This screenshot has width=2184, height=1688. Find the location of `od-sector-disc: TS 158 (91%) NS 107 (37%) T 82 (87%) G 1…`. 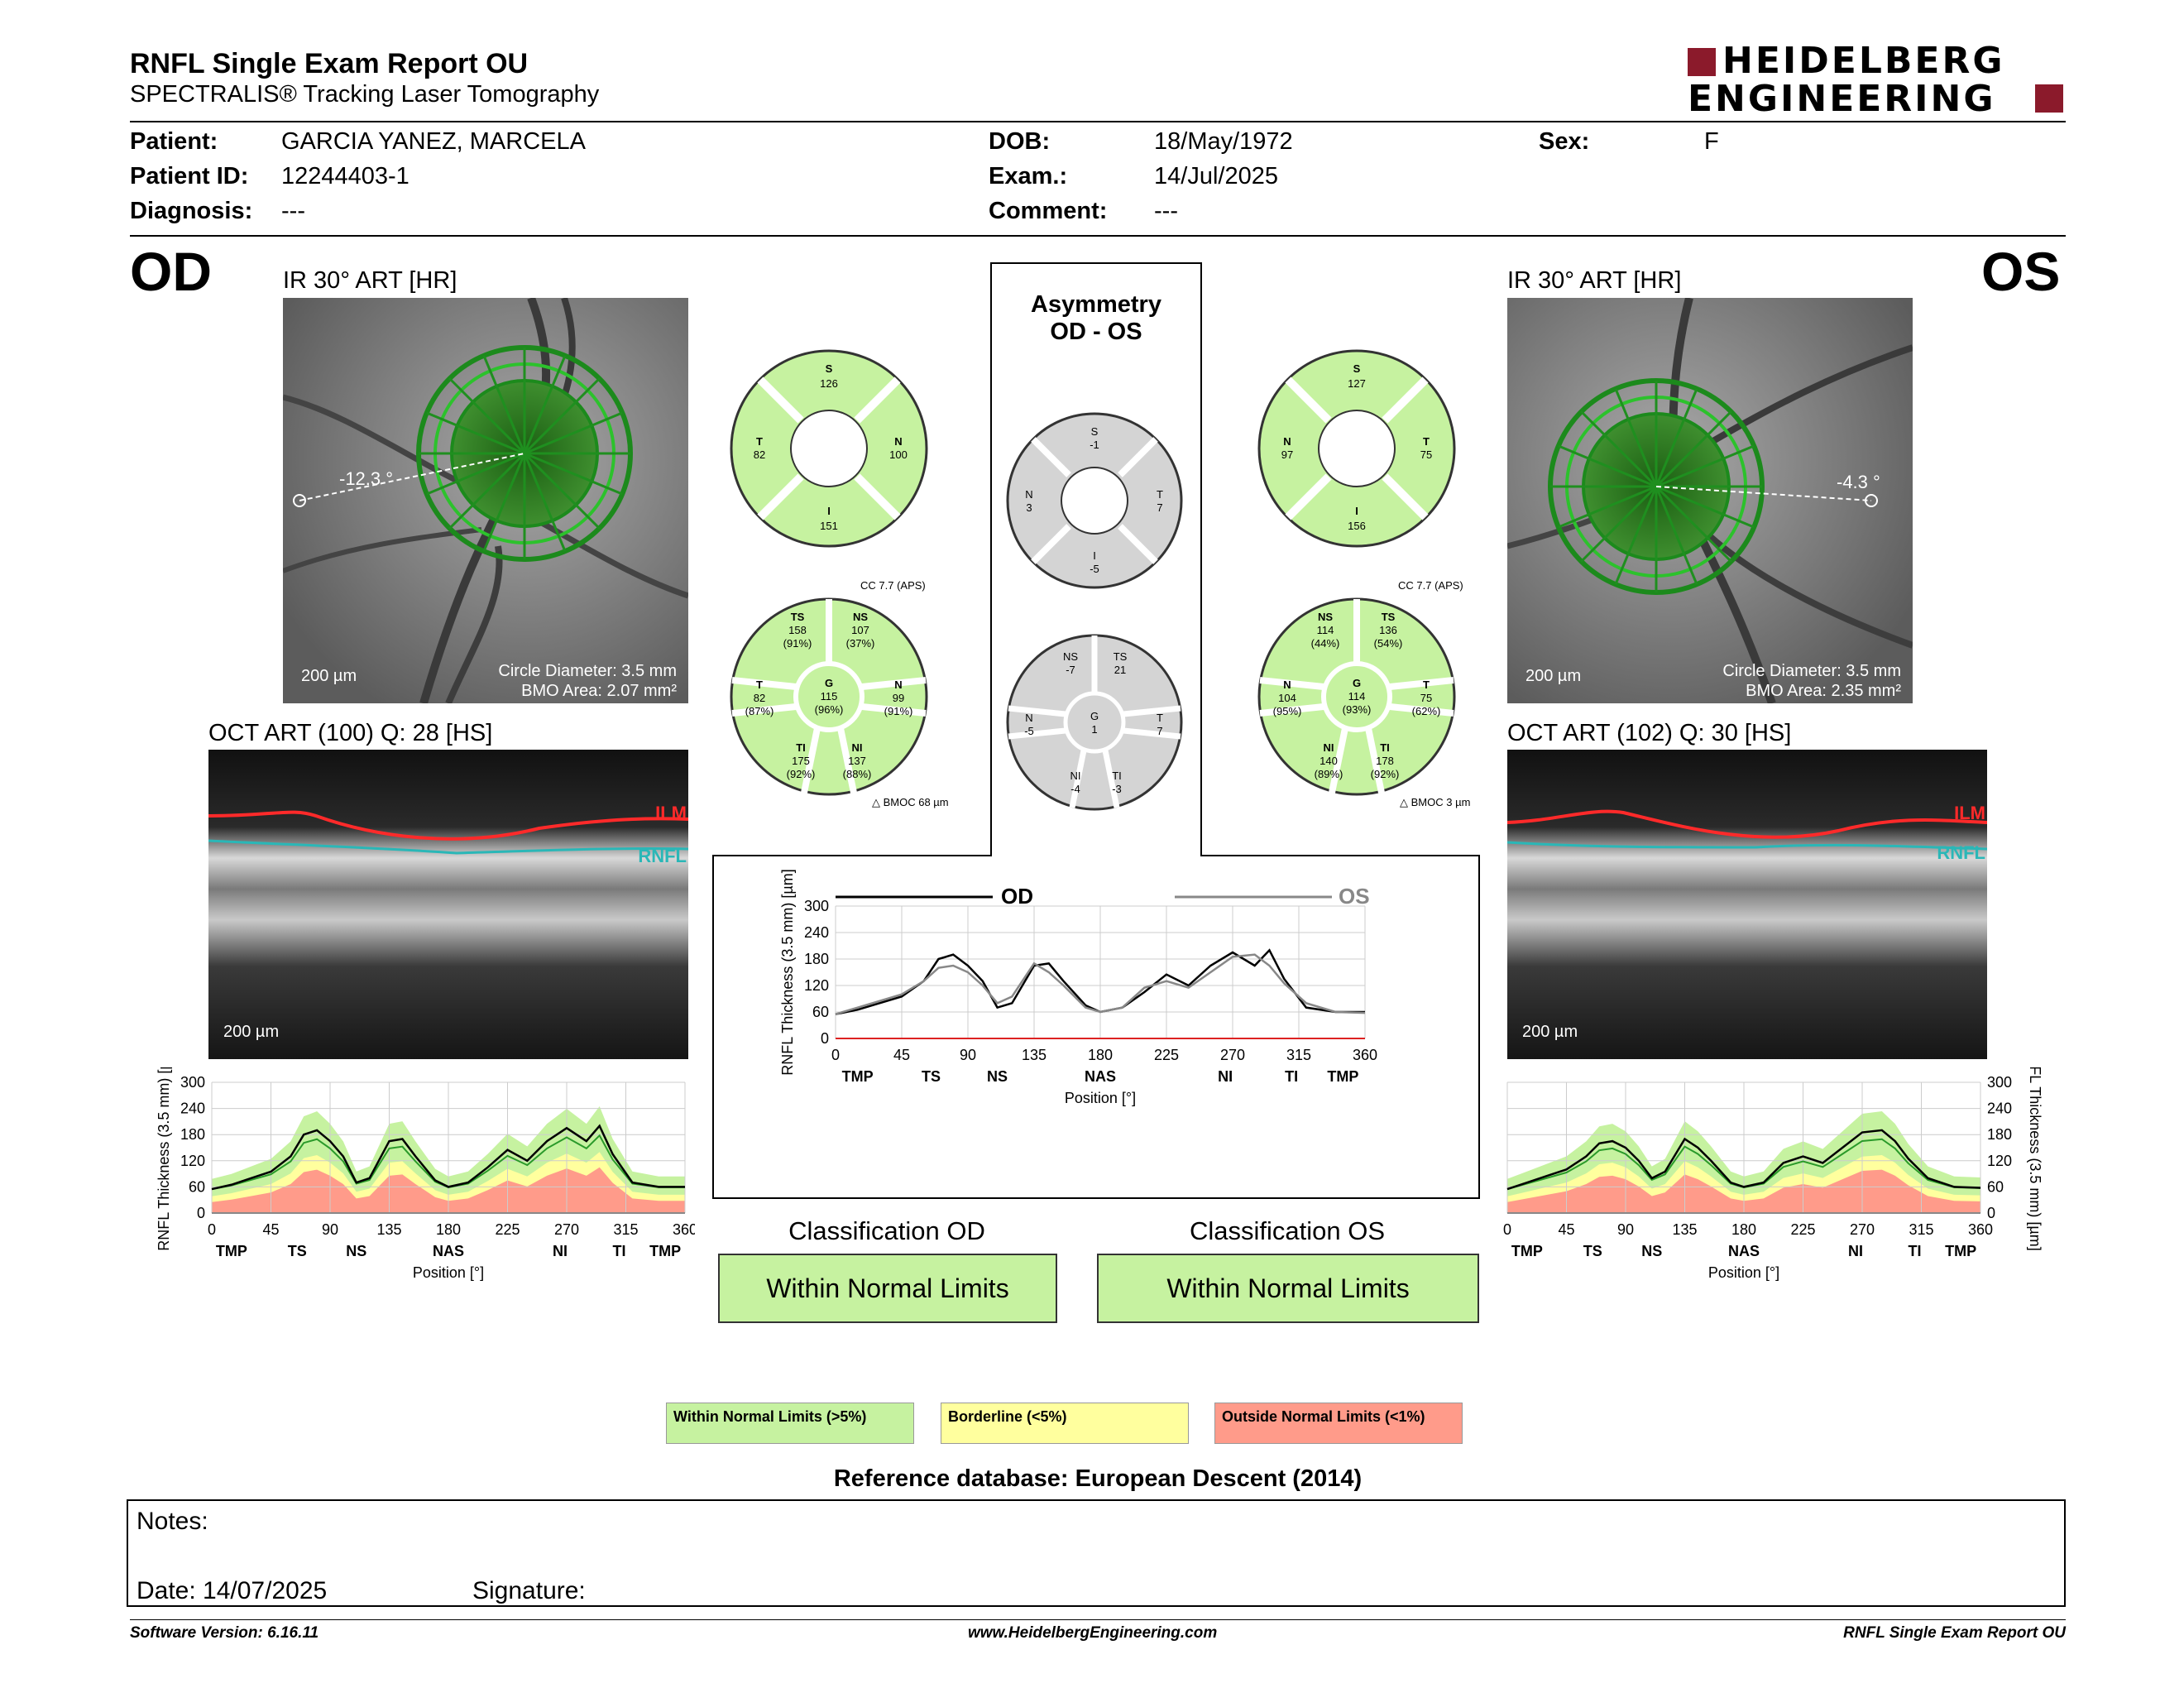

od-sector-disc: TS 158 (91%) NS 107 (37%) T 82 (87%) G 1… is located at coordinates (829, 696).